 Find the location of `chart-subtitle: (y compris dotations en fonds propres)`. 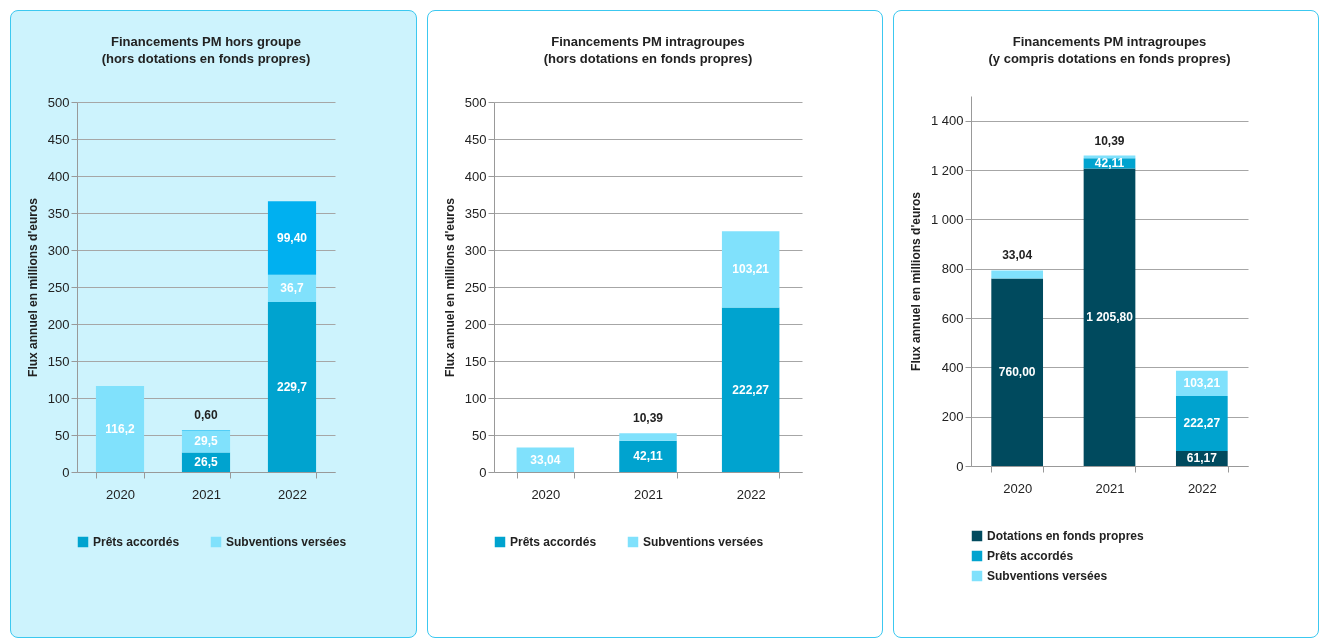

chart-subtitle: (y compris dotations en fonds propres) is located at coordinates (1109, 58).